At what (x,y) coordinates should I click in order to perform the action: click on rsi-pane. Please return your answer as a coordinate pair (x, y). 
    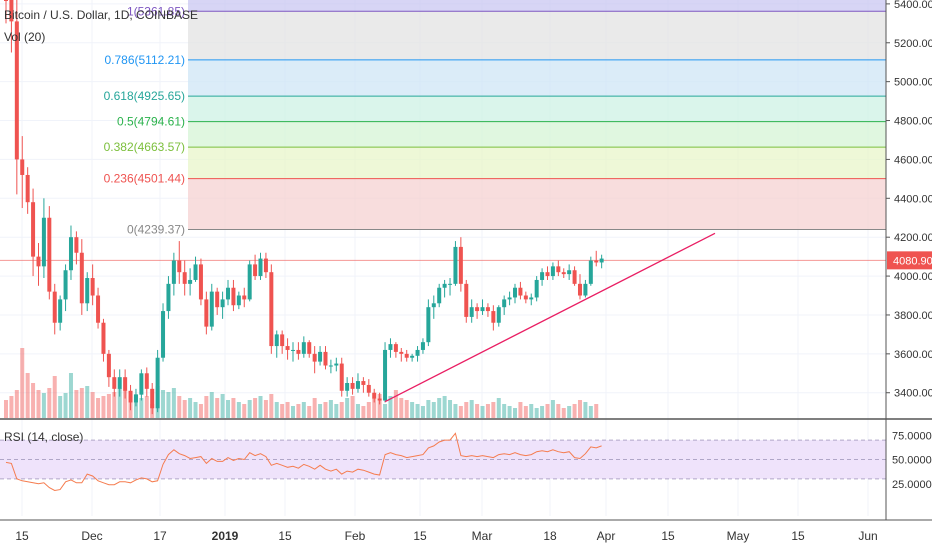
    Looking at the image, I should click on (443, 462).